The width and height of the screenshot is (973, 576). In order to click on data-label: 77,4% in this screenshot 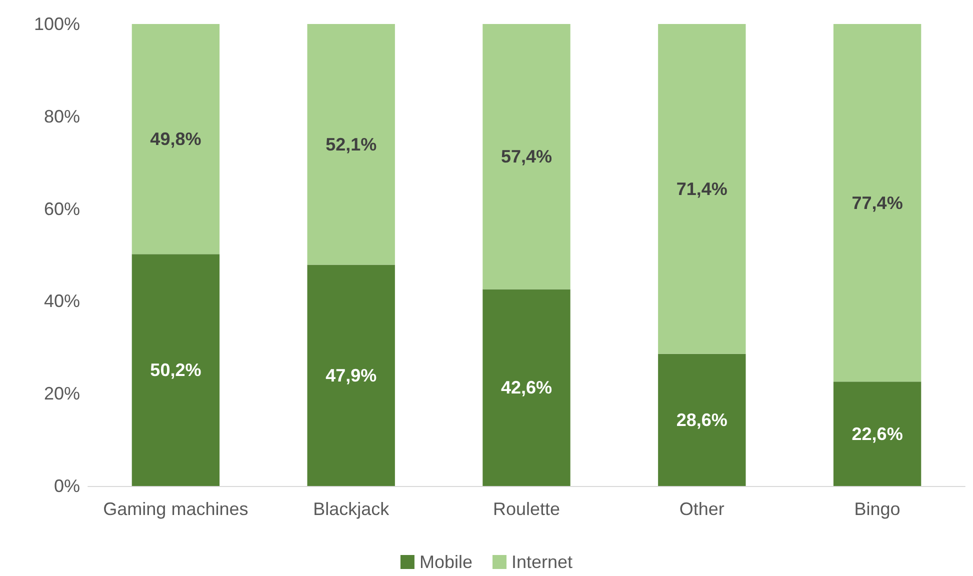, I will do `click(877, 202)`.